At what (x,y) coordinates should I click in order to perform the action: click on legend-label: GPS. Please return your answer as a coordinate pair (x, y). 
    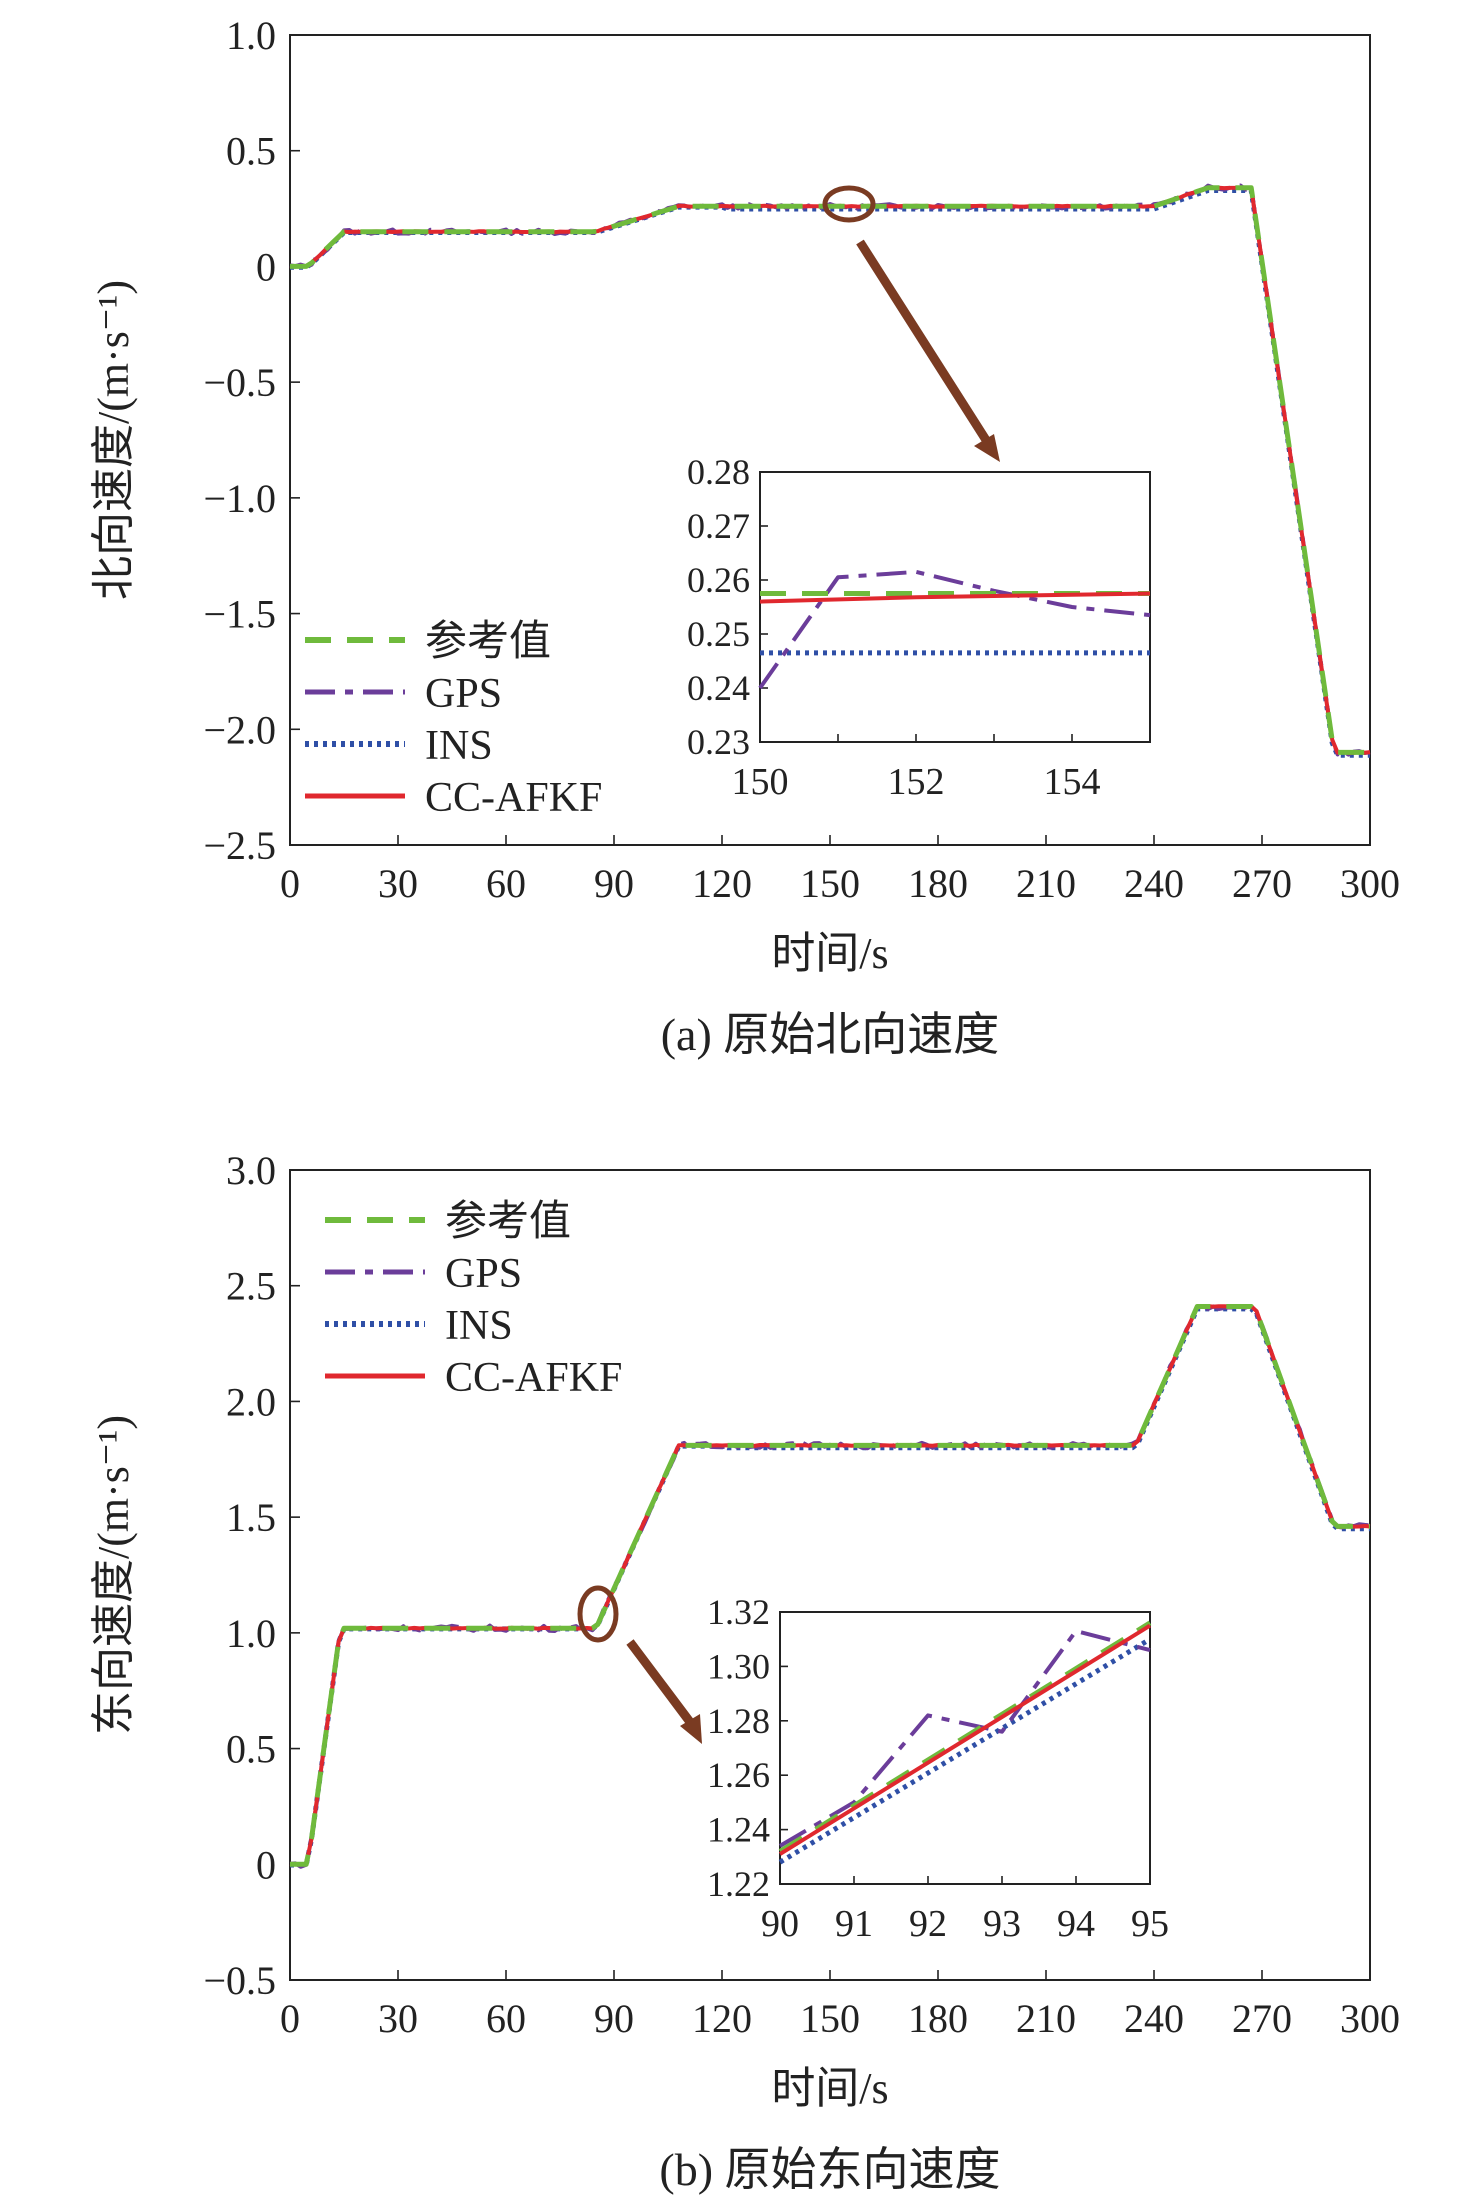
    Looking at the image, I should click on (463, 694).